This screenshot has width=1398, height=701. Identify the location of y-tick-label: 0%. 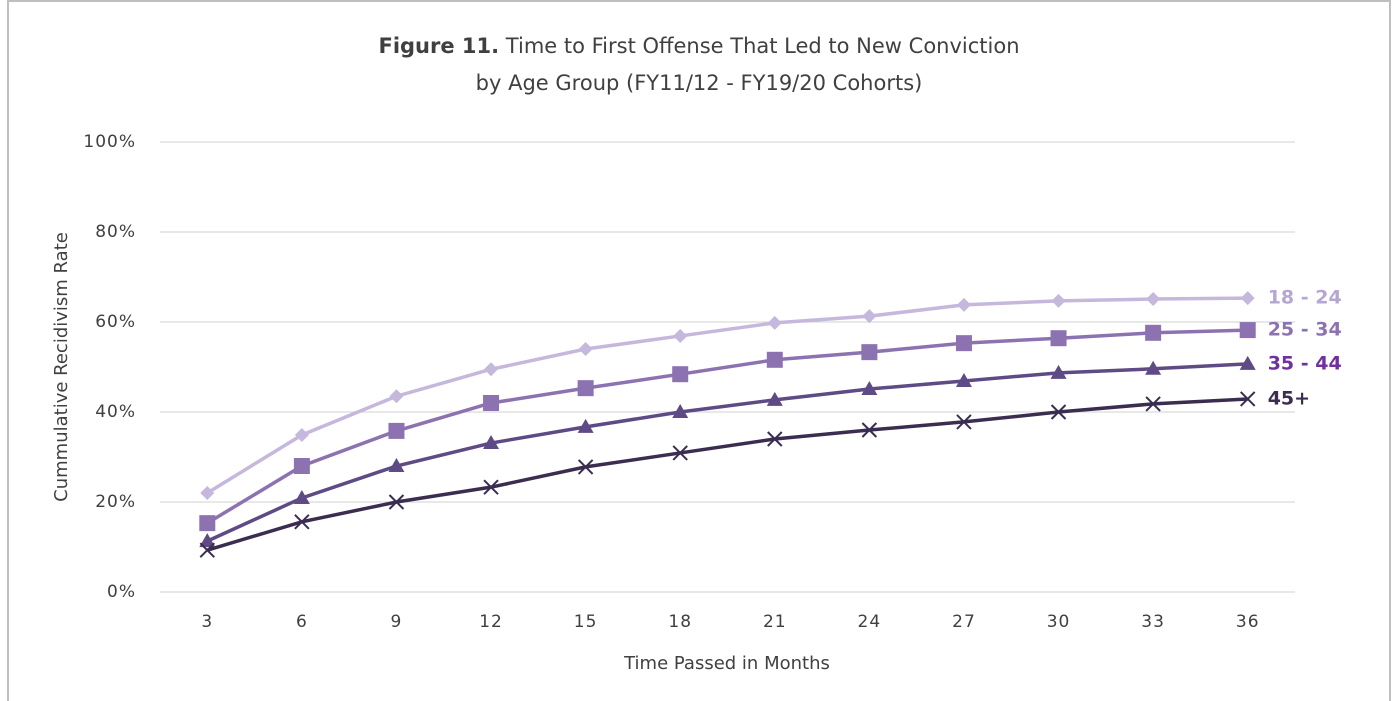
(121, 592).